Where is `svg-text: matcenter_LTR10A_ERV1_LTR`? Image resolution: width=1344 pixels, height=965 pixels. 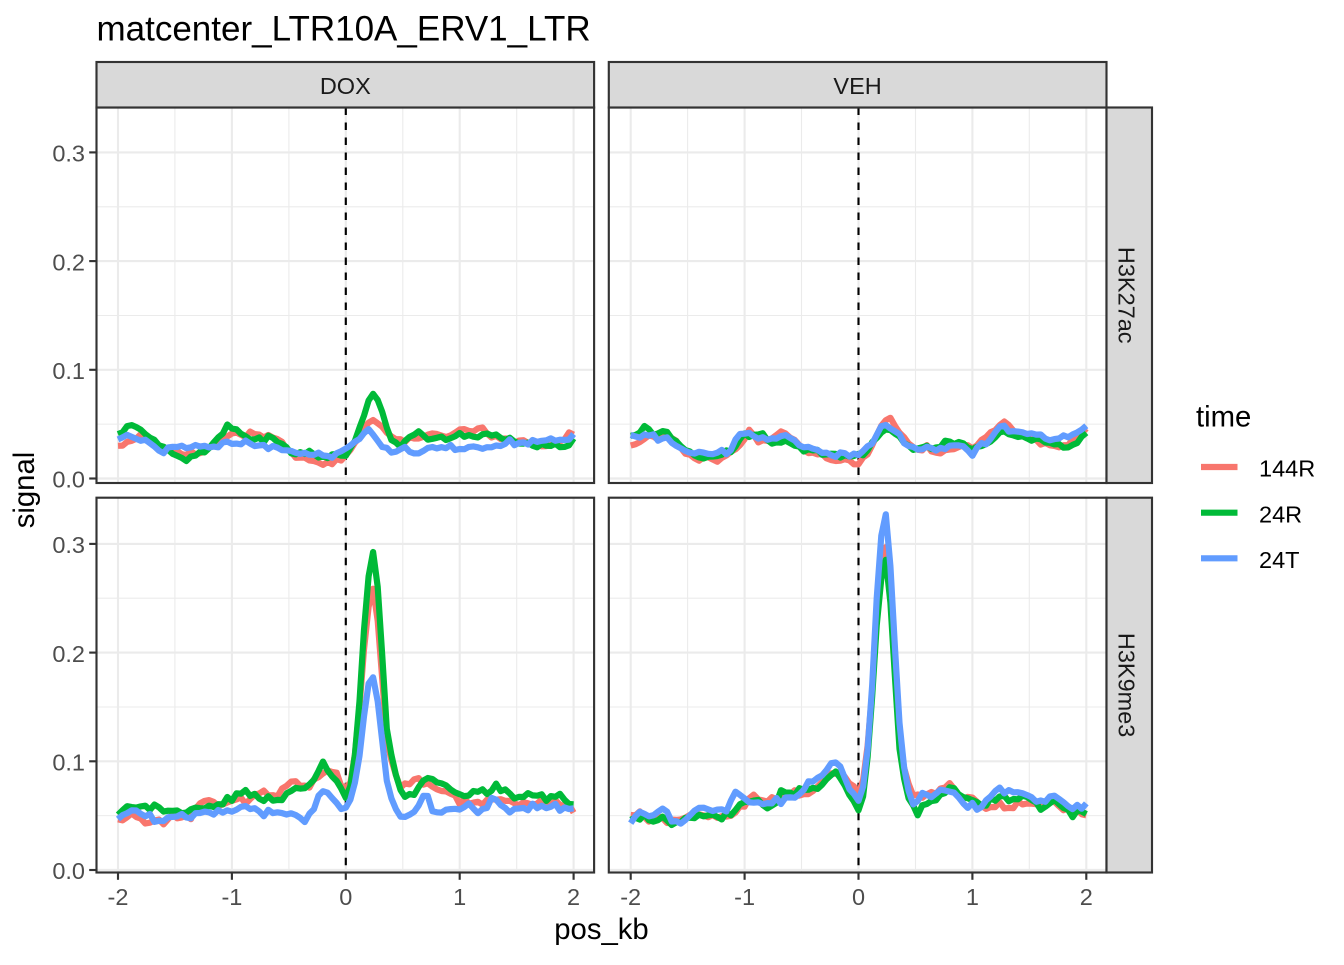
svg-text: matcenter_LTR10A_ERV1_LTR is located at coordinates (344, 29).